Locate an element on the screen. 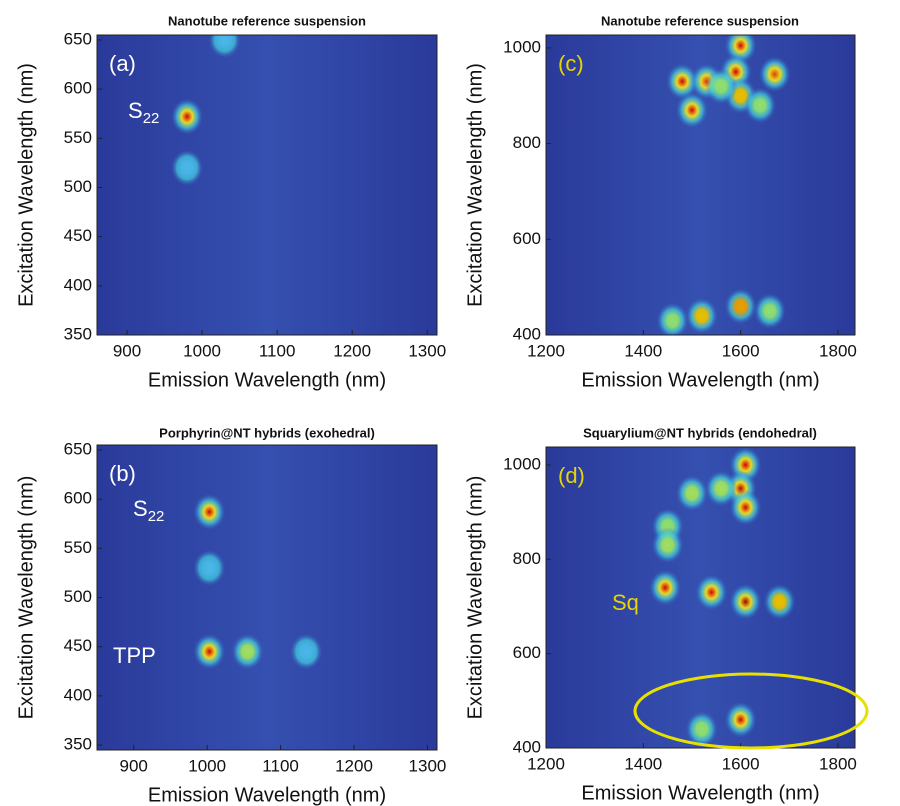  x-tick-label: 1400 is located at coordinates (643, 763).